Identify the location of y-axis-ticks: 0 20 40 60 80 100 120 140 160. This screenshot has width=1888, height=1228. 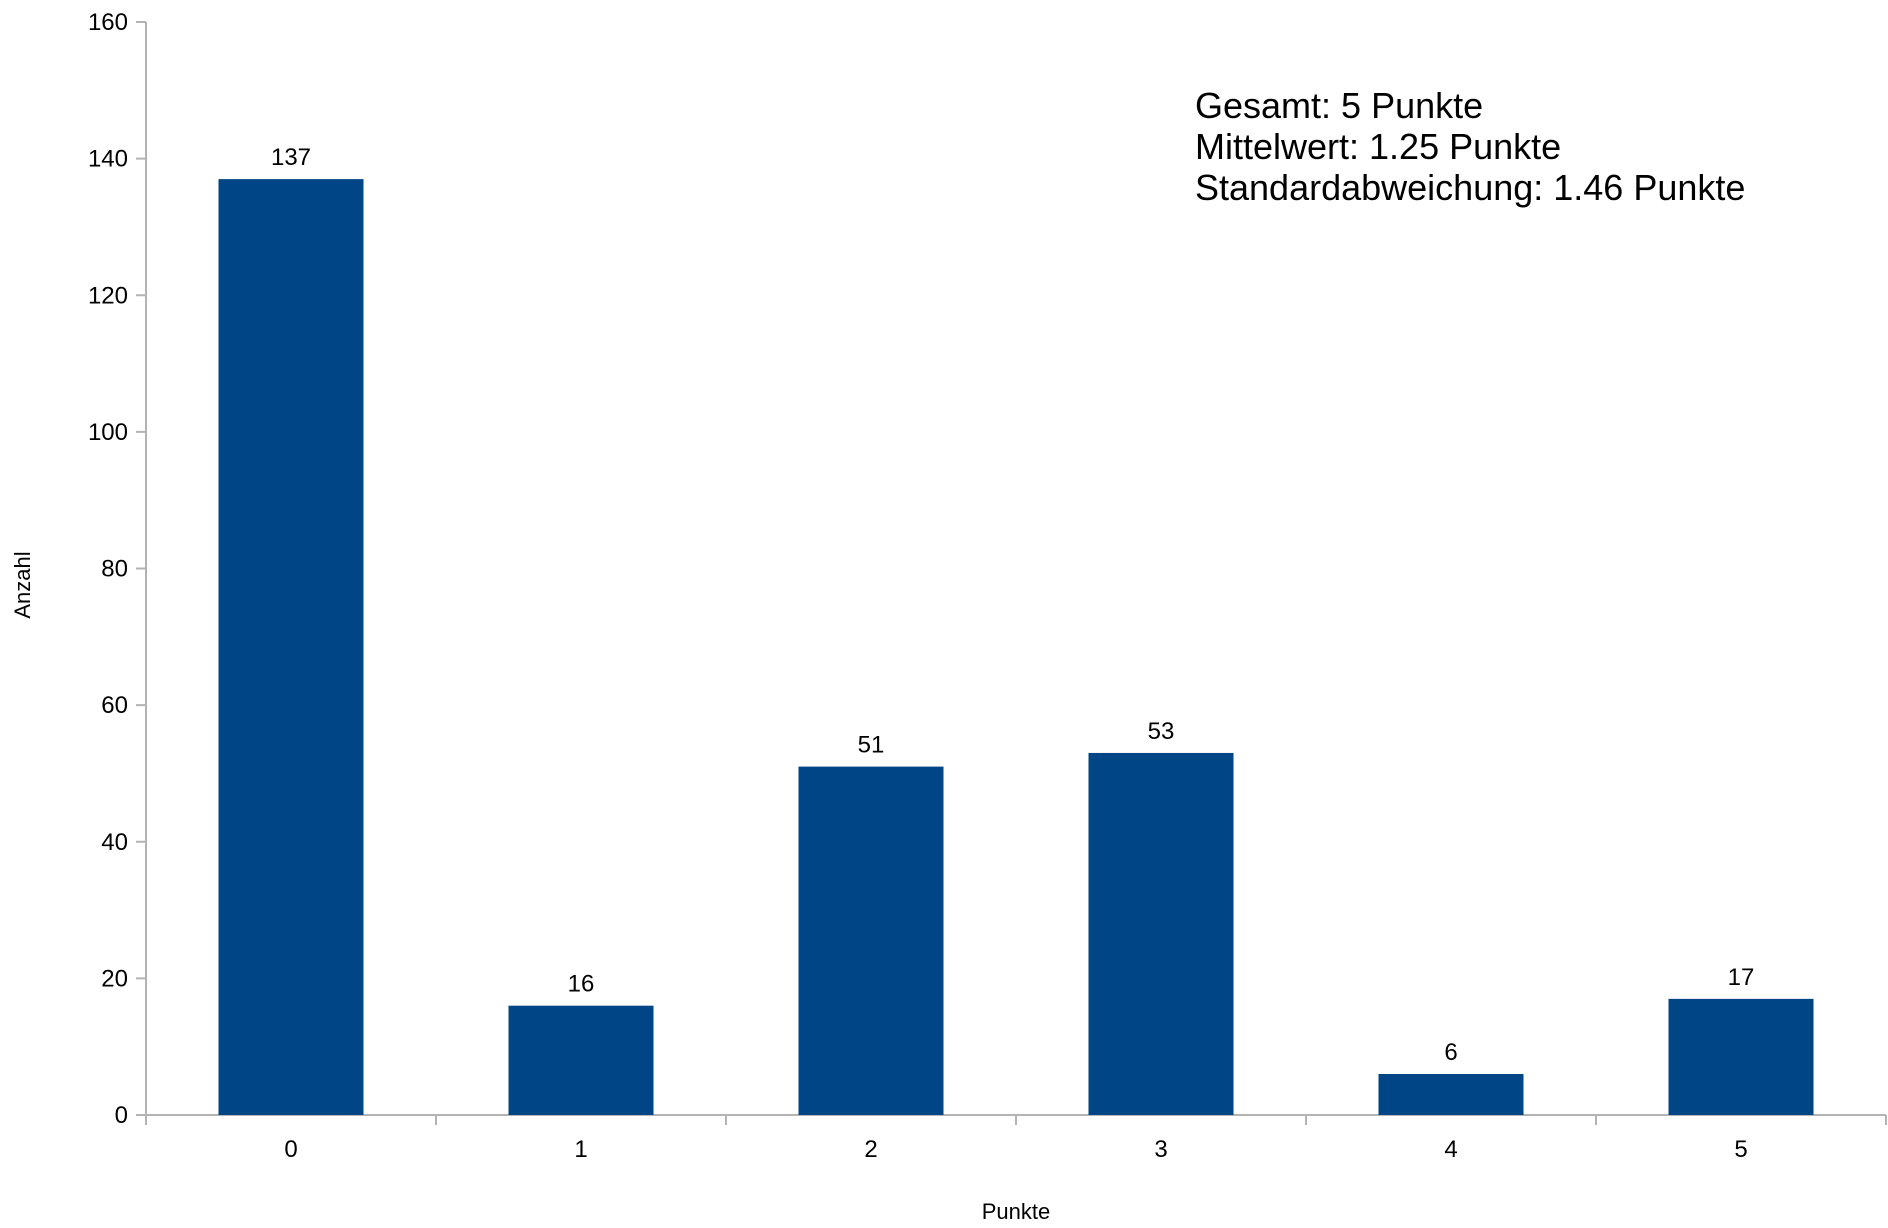
(117, 569).